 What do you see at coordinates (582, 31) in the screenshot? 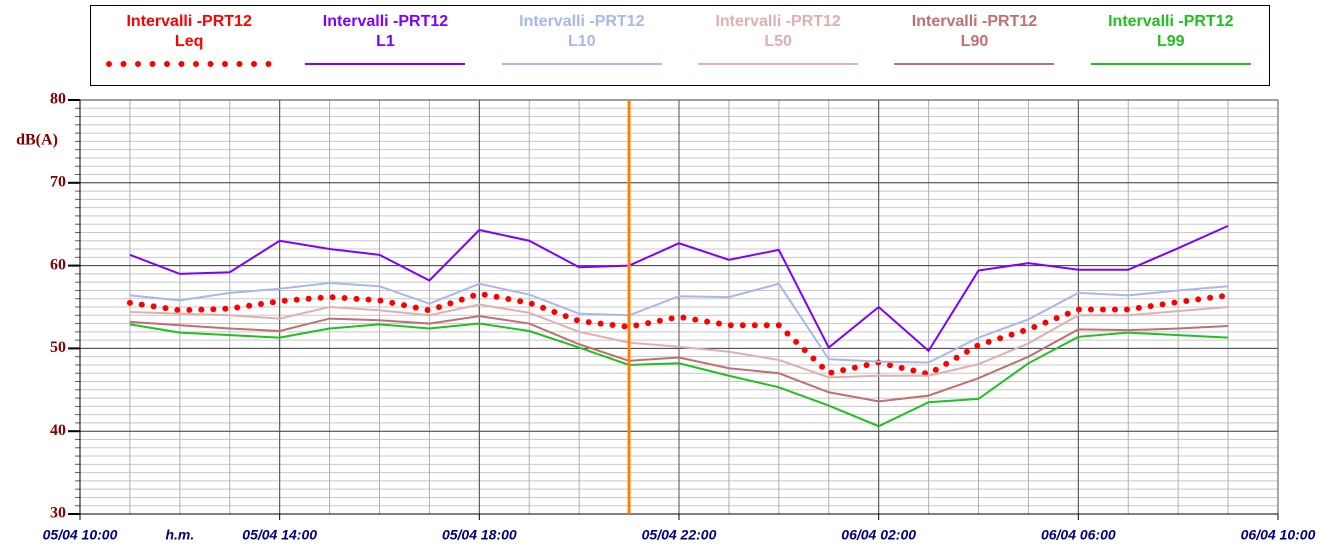
I see `legend-label: Intervalli -PRT12 L10` at bounding box center [582, 31].